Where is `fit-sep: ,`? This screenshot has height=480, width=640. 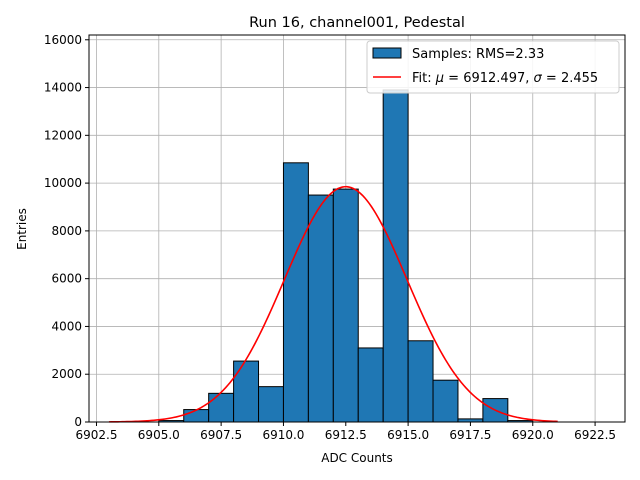 fit-sep: , is located at coordinates (529, 78).